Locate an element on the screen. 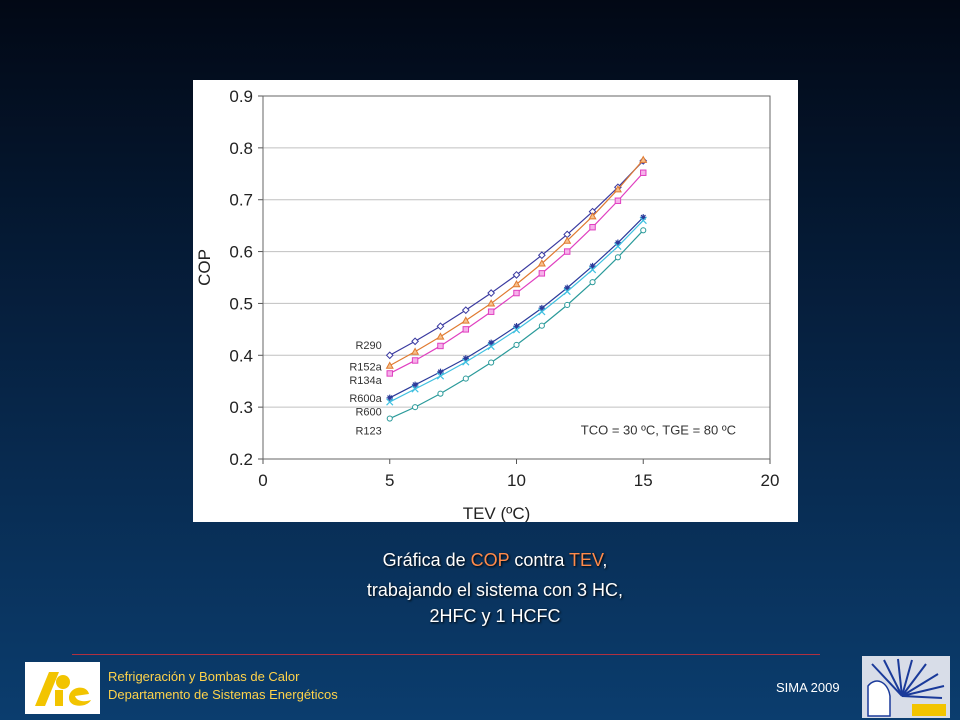 Image resolution: width=960 pixels, height=720 pixels. x-tick-label: 5 is located at coordinates (389, 480).